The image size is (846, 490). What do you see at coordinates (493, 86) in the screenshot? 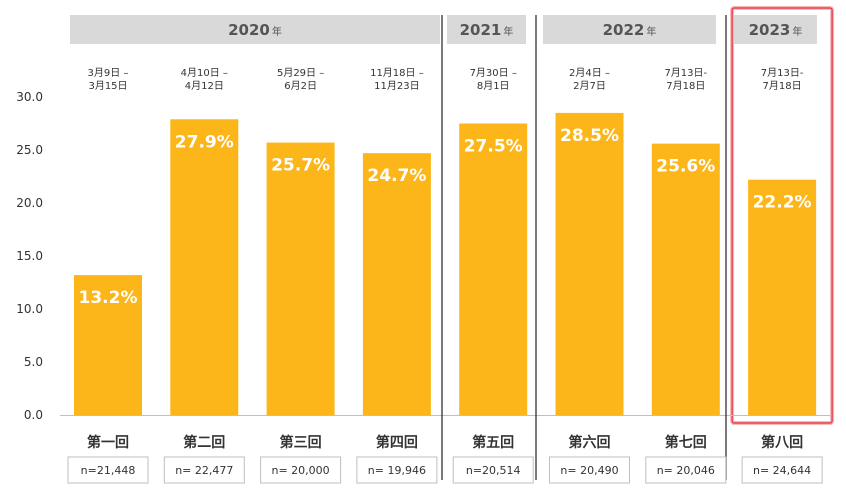
I see `period-end: 8月1日` at bounding box center [493, 86].